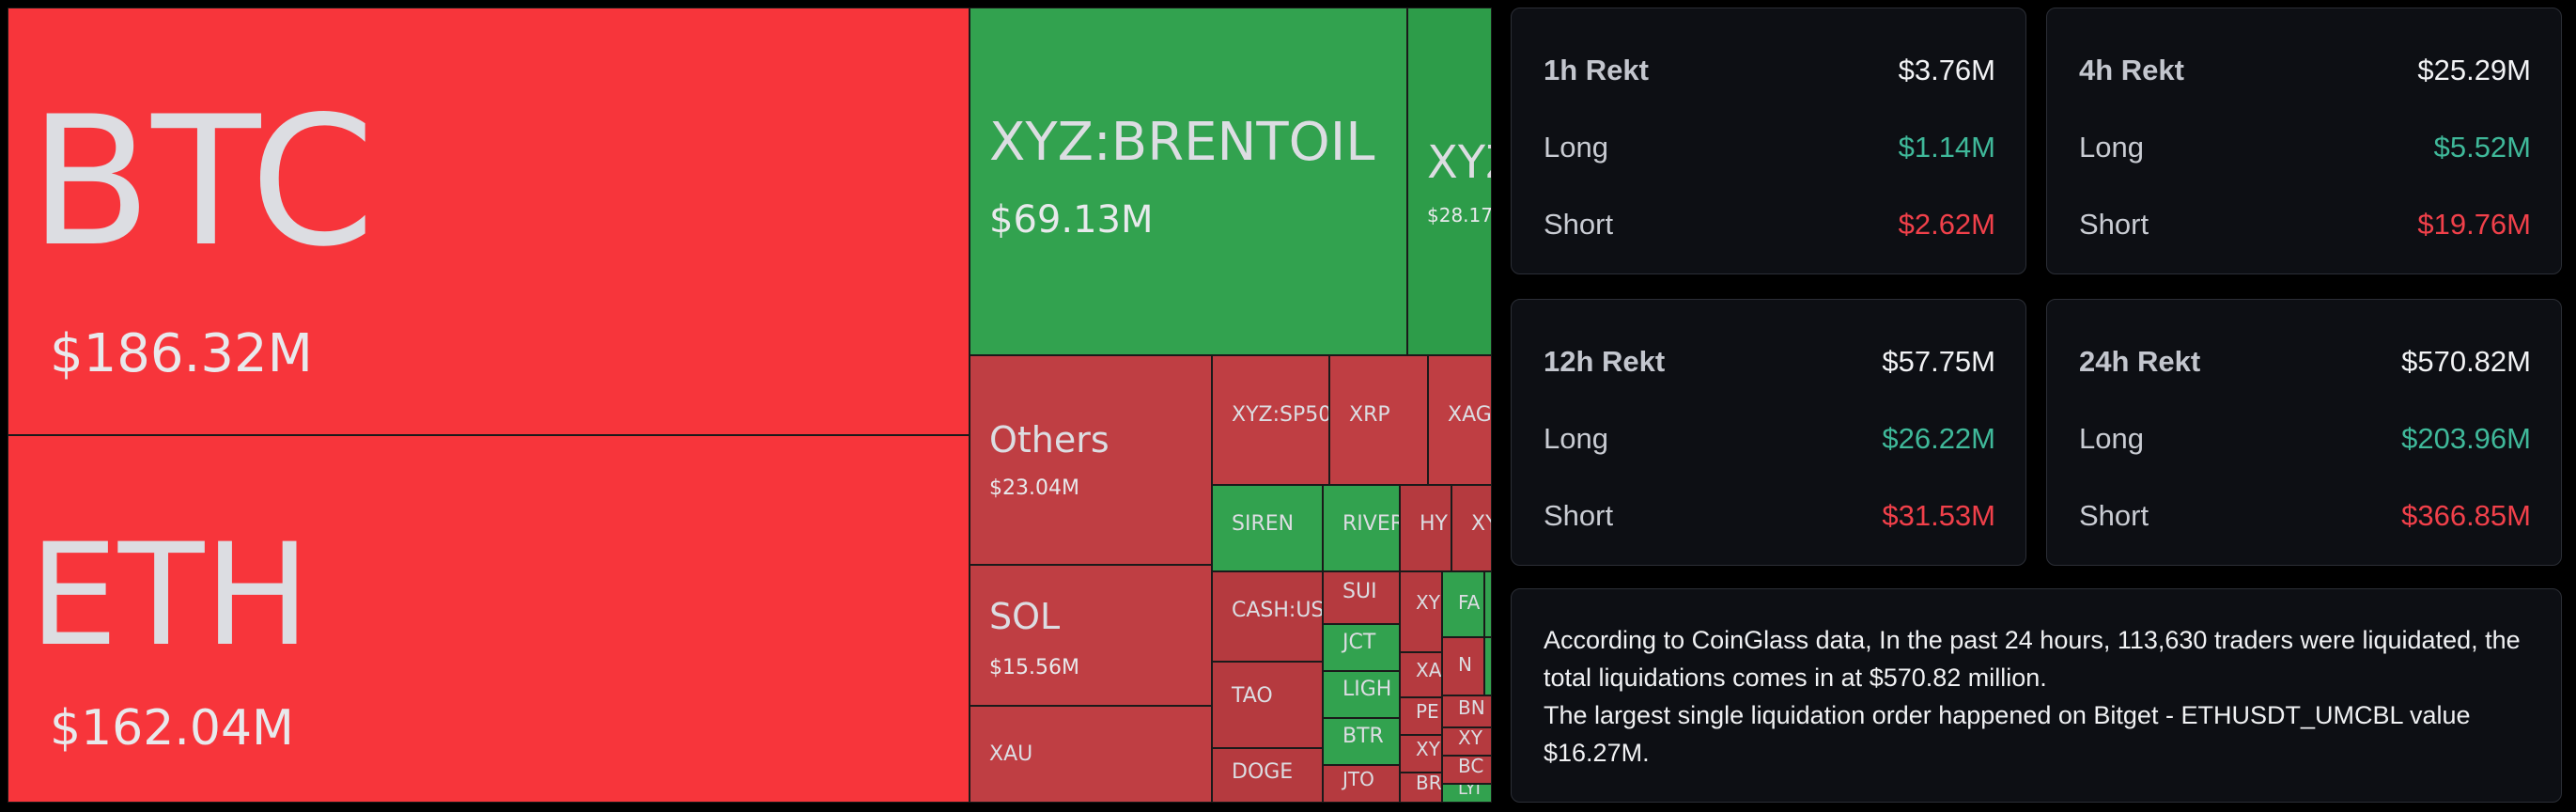 This screenshot has height=812, width=2576. What do you see at coordinates (1467, 770) in the screenshot?
I see `treemap-tile: BC` at bounding box center [1467, 770].